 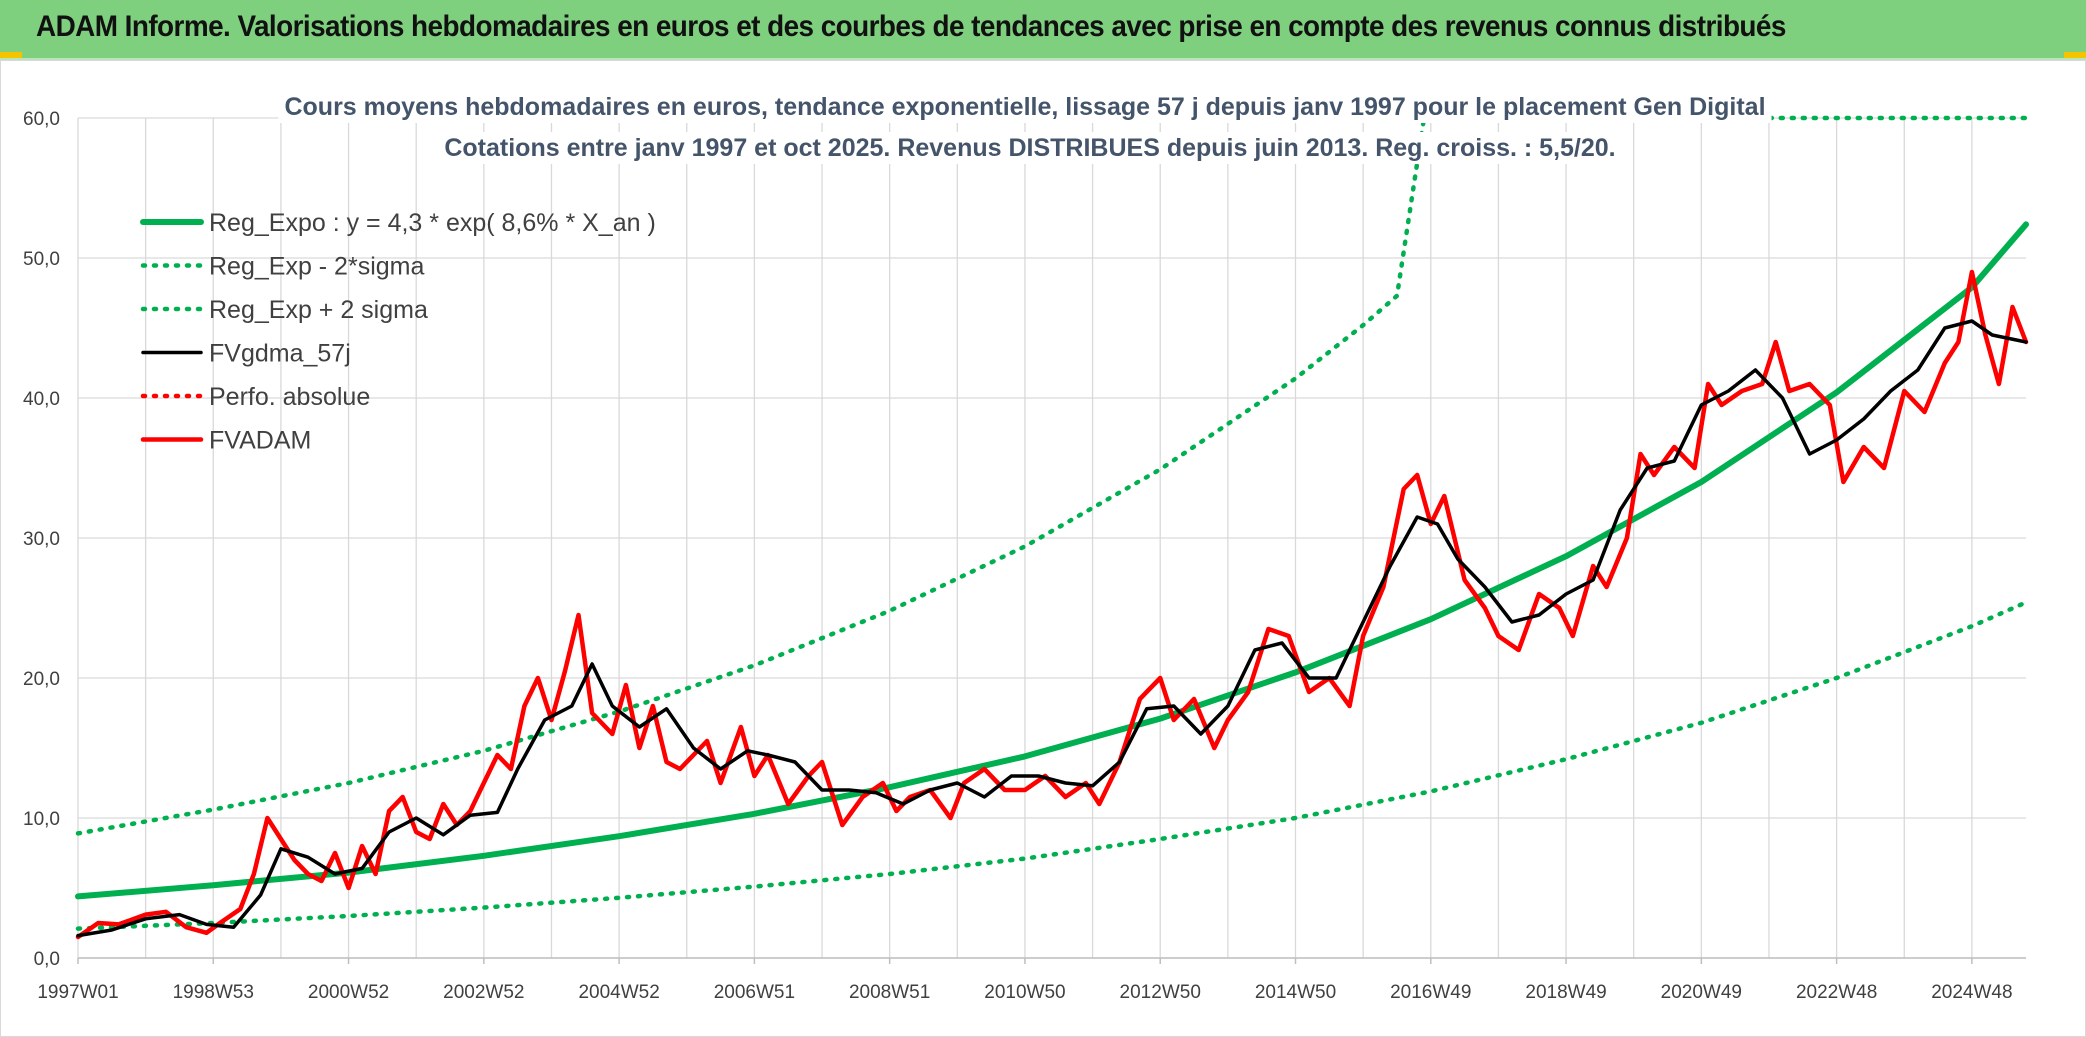 What do you see at coordinates (289, 397) in the screenshot?
I see `legend-label: Perfo. absolue` at bounding box center [289, 397].